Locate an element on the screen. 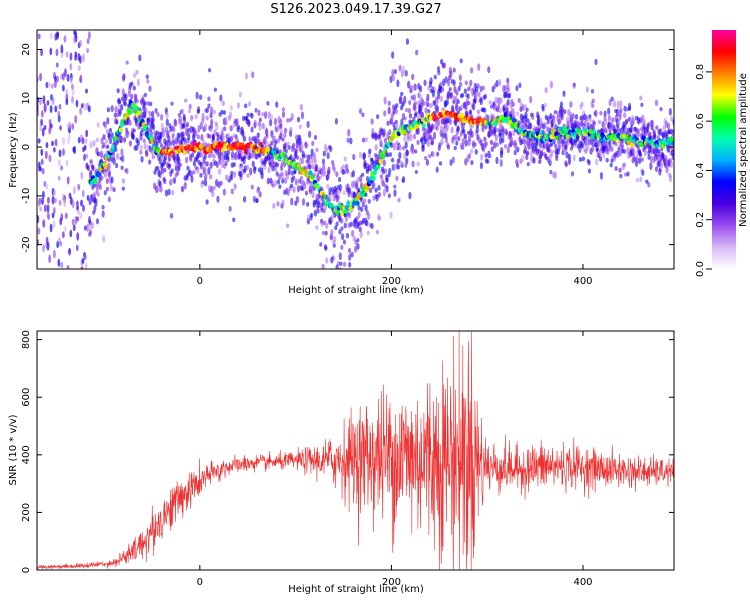 The image size is (750, 600). snr-y-tick-label: 400 is located at coordinates (26, 454).